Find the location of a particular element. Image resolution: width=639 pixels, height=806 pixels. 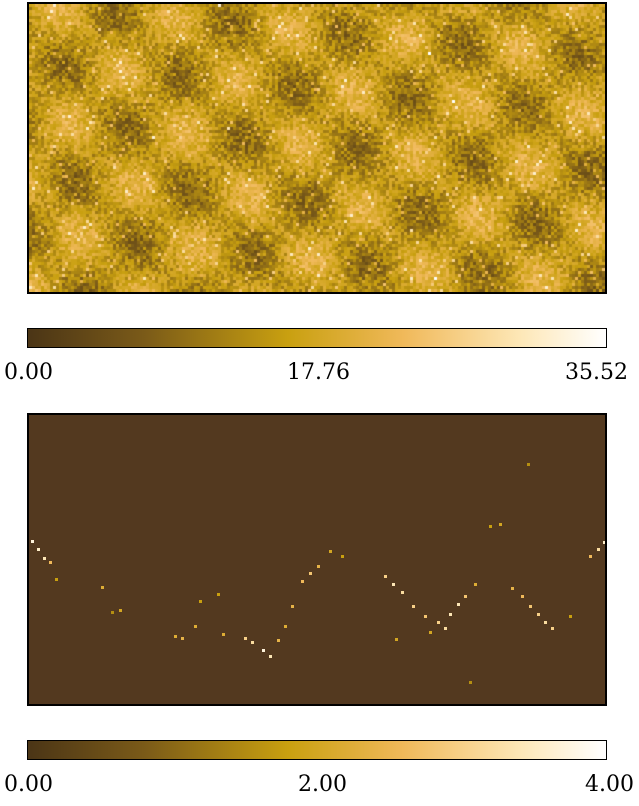

colorbar-bottom-tick-0: 0.00 is located at coordinates (28, 784).